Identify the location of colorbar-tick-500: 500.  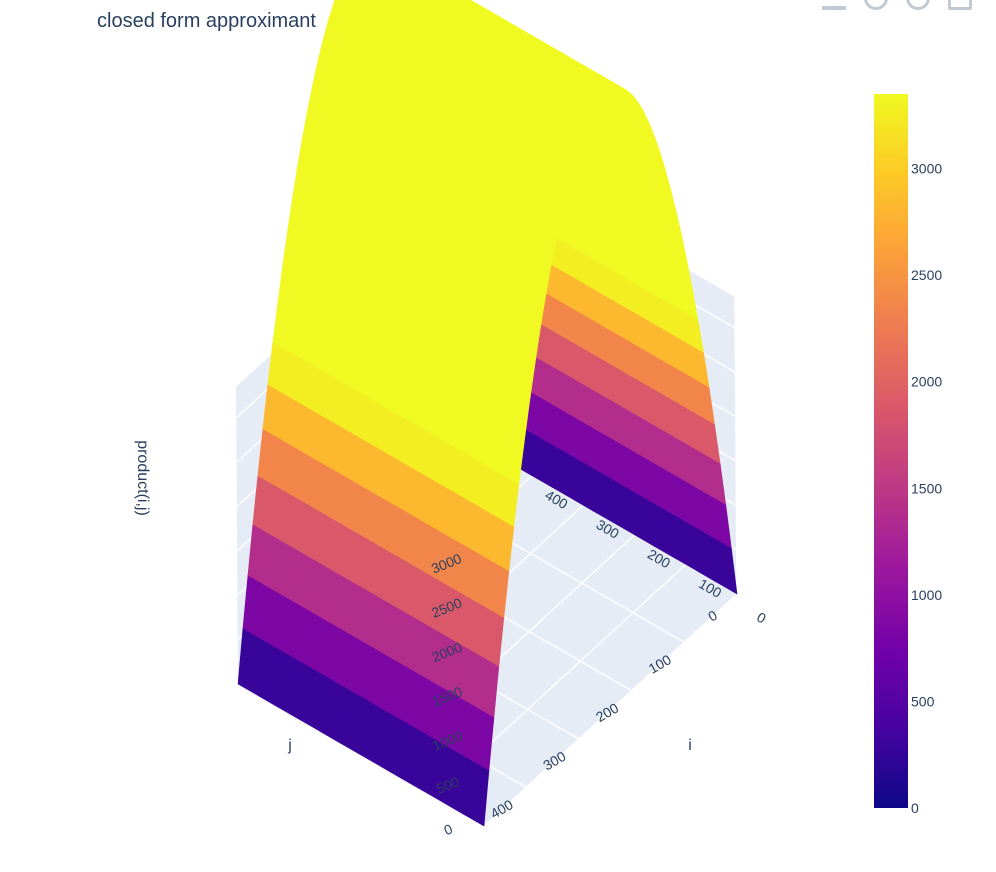
(923, 701).